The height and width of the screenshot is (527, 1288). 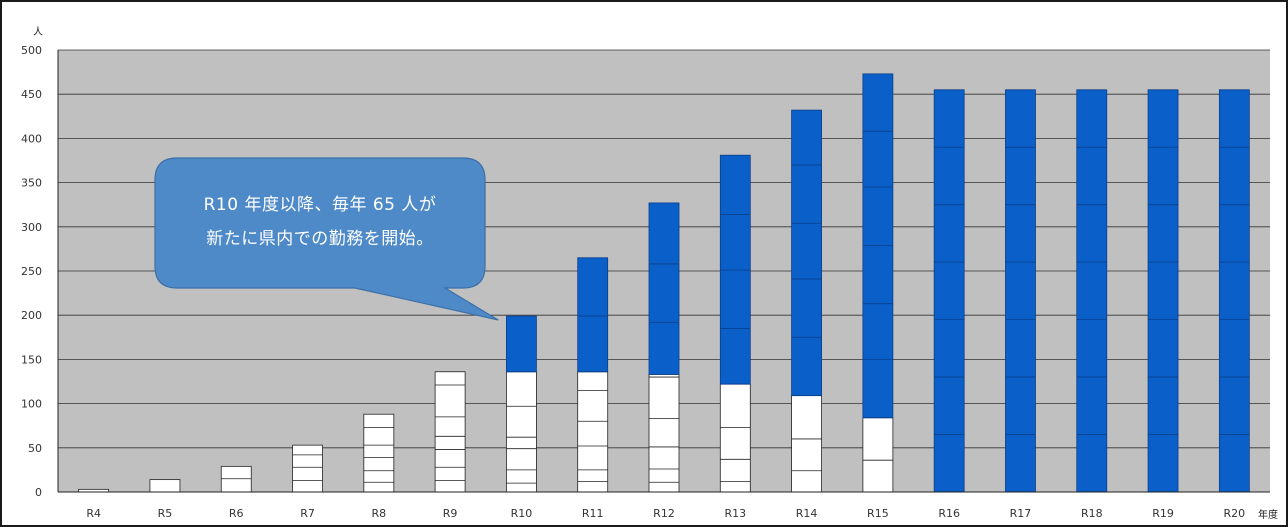 I want to click on x-tick-label: R4, so click(x=93, y=513).